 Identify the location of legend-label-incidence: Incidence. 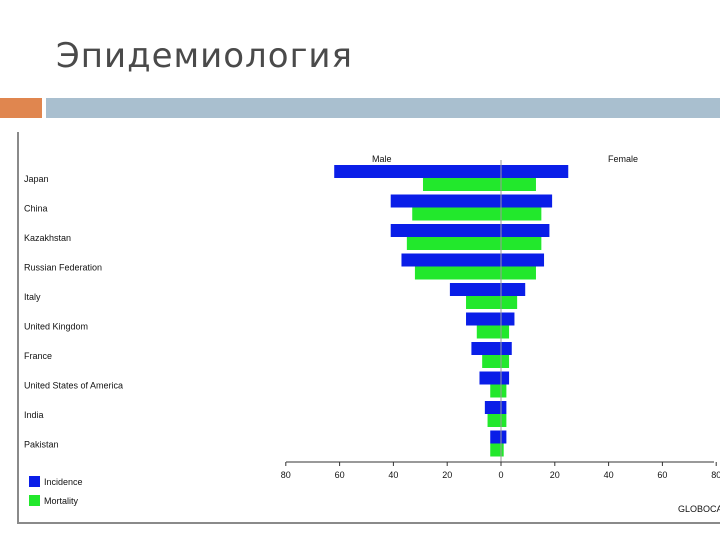
(63, 482).